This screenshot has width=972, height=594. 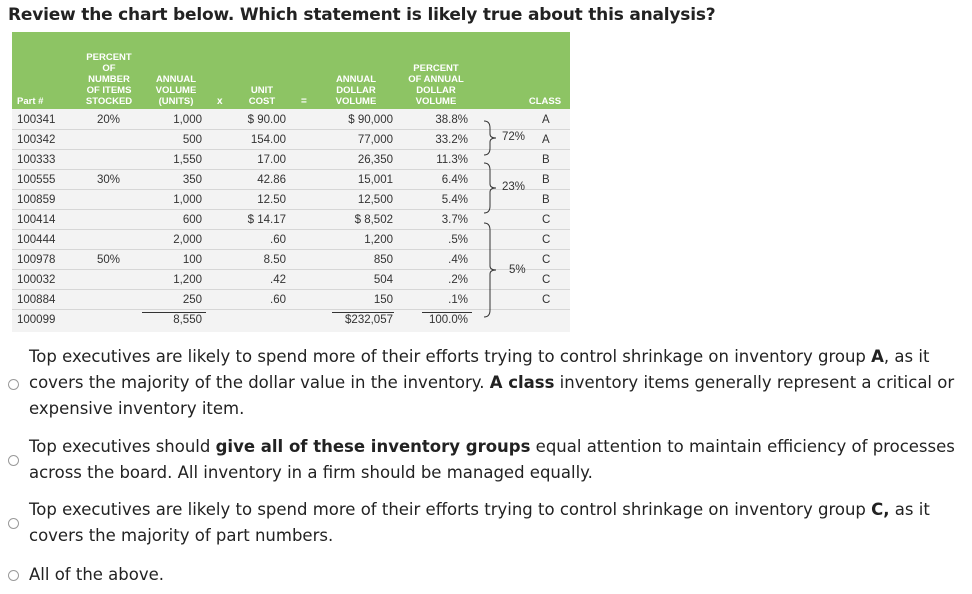 What do you see at coordinates (187, 160) in the screenshot?
I see `cell-vol: 1,550` at bounding box center [187, 160].